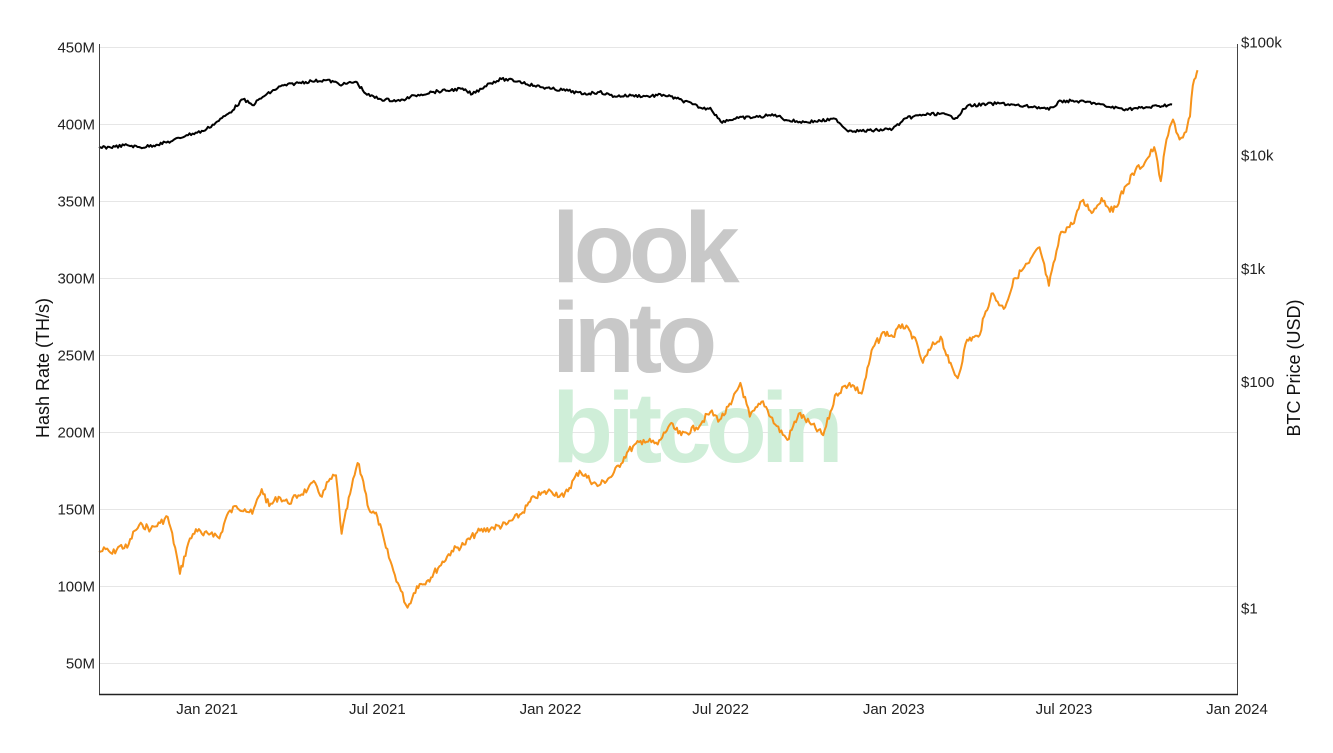  I want to click on right-tick-label: $1k, so click(1253, 269).